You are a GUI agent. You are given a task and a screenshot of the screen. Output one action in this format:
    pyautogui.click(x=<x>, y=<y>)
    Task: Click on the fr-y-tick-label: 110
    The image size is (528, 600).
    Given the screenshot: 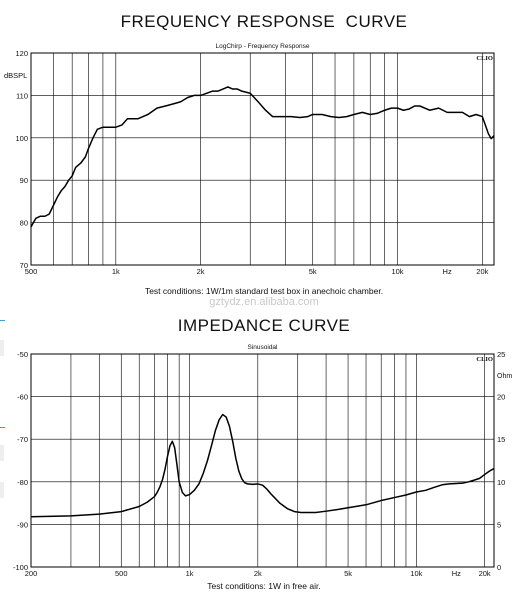 What is the action you would take?
    pyautogui.click(x=22, y=95)
    